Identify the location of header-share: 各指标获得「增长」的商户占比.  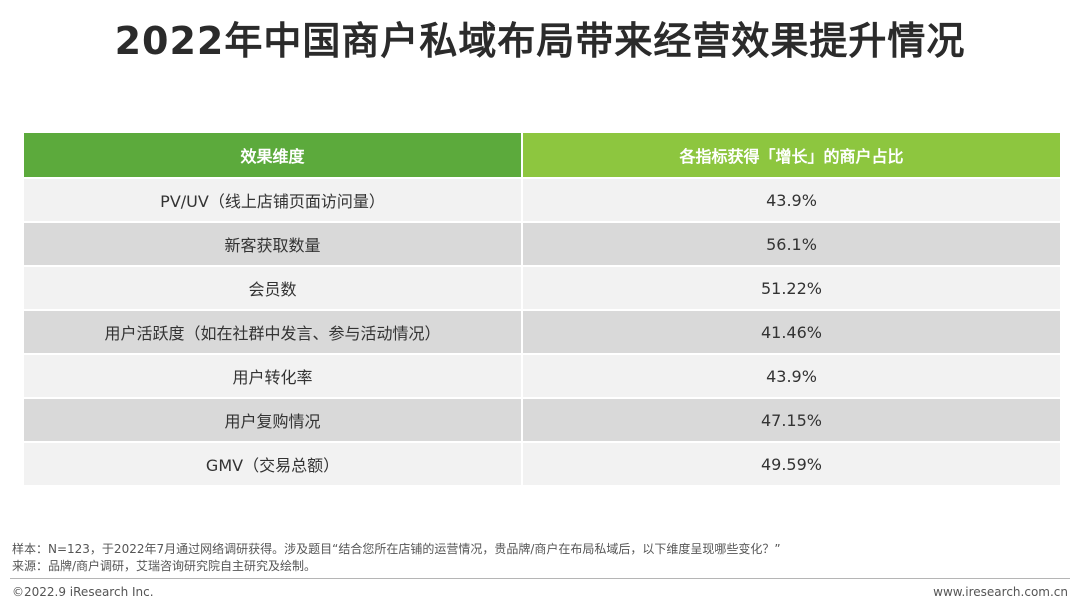
(791, 155).